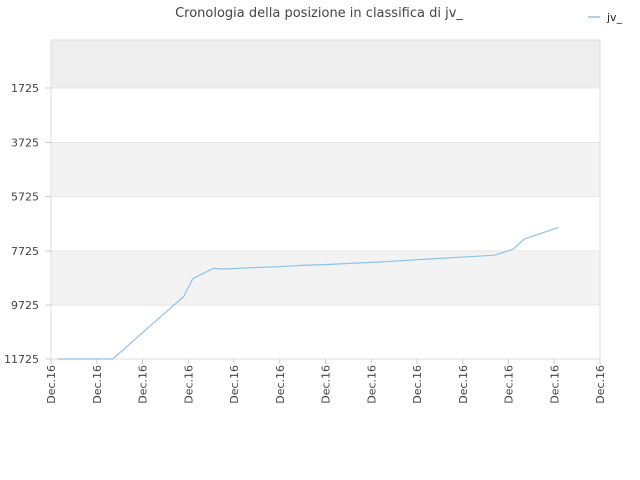  I want to click on y-axis: 1725 3725 5725 7725 9725 11725, so click(27, 224).